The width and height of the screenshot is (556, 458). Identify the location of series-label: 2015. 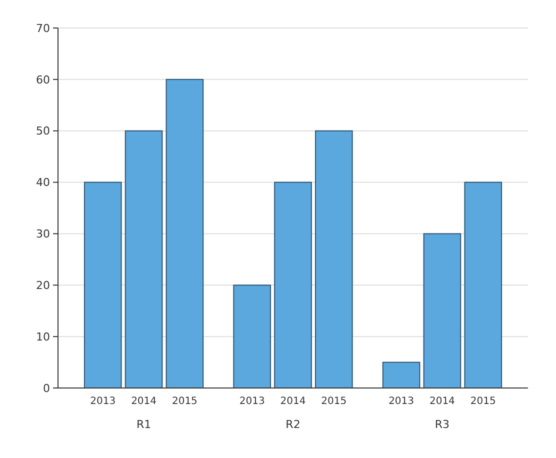
(185, 401).